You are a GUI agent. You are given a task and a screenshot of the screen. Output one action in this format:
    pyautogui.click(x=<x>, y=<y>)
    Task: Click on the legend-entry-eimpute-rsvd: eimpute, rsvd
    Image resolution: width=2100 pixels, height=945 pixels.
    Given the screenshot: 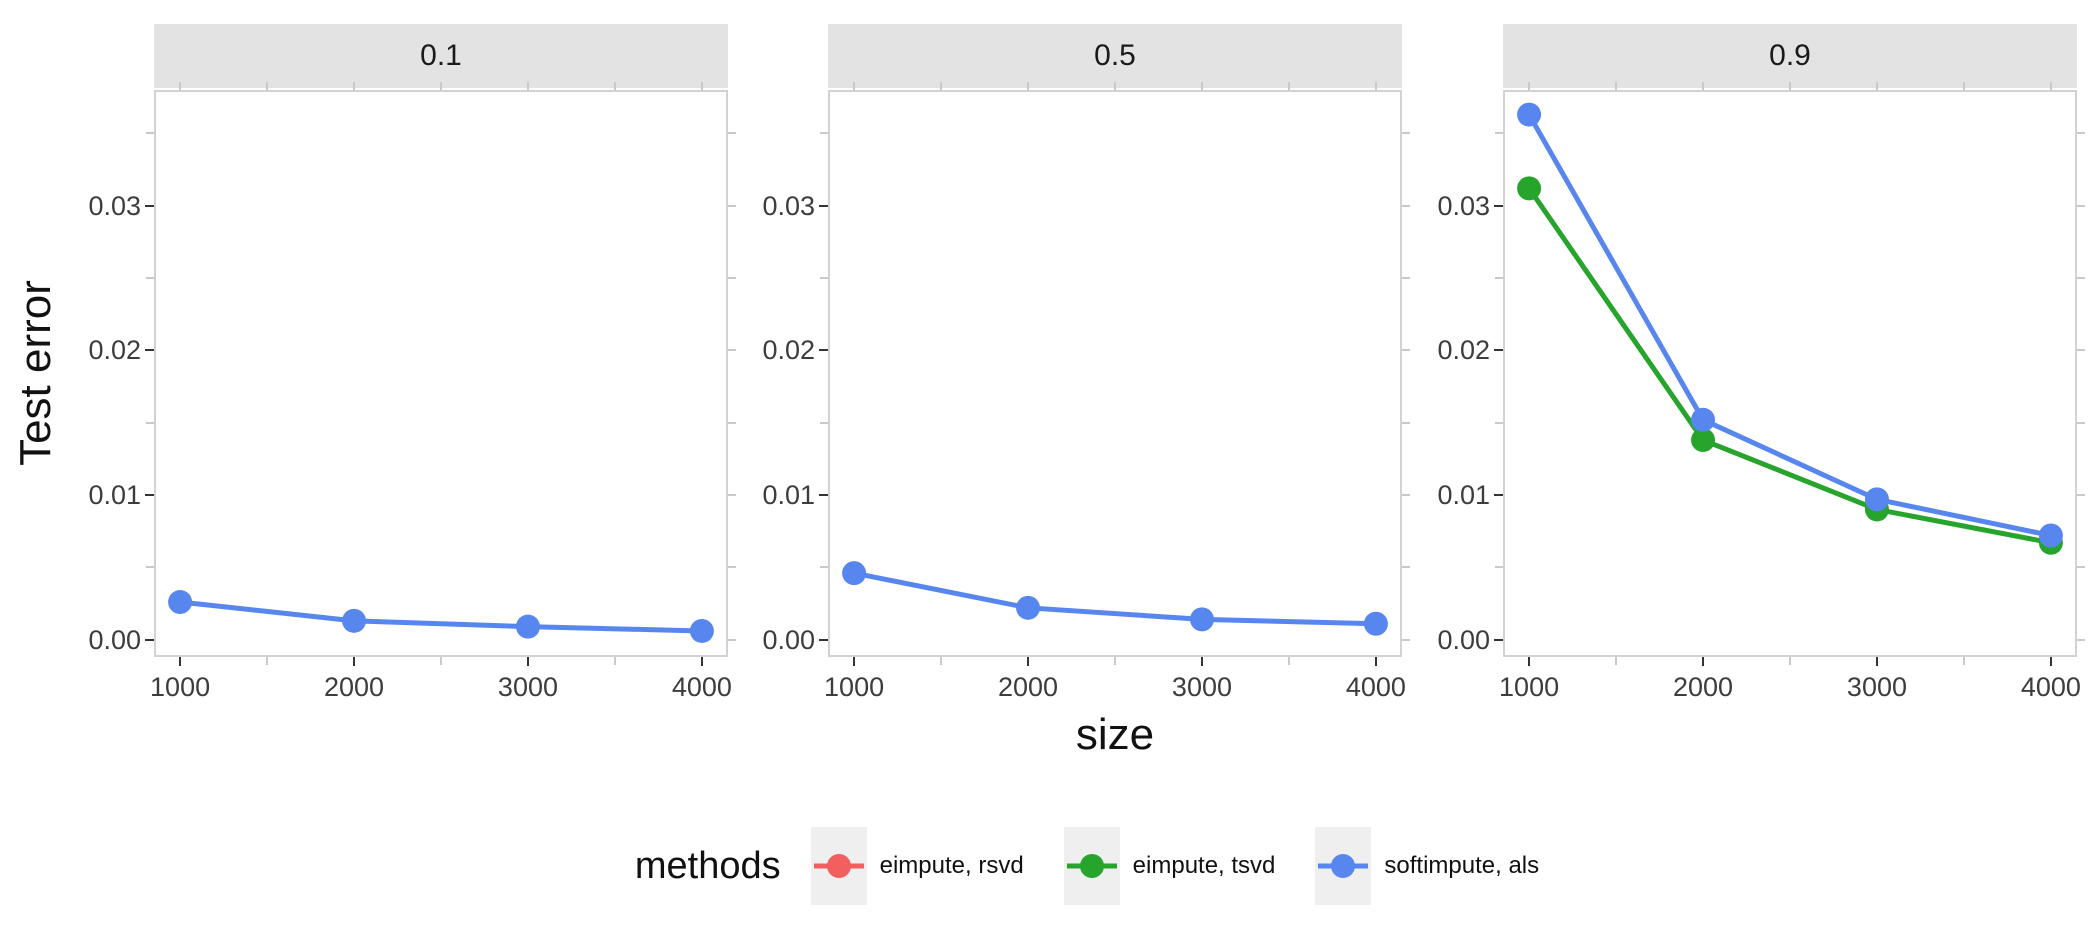 What is the action you would take?
    pyautogui.click(x=917, y=866)
    